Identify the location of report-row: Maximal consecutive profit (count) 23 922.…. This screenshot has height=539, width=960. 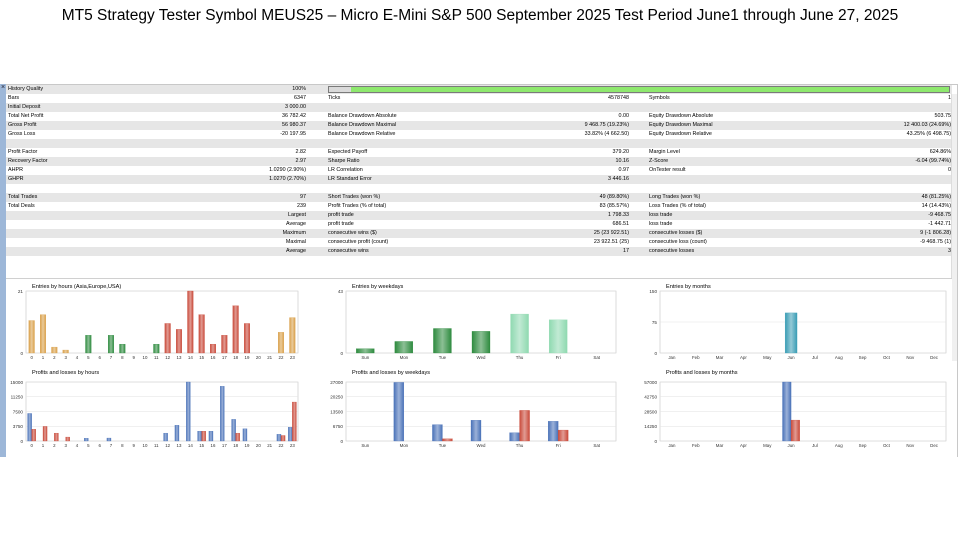
(479, 242).